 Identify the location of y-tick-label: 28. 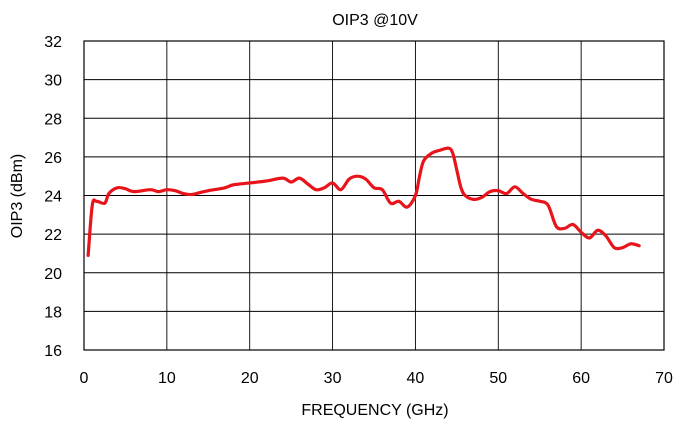
(53, 119).